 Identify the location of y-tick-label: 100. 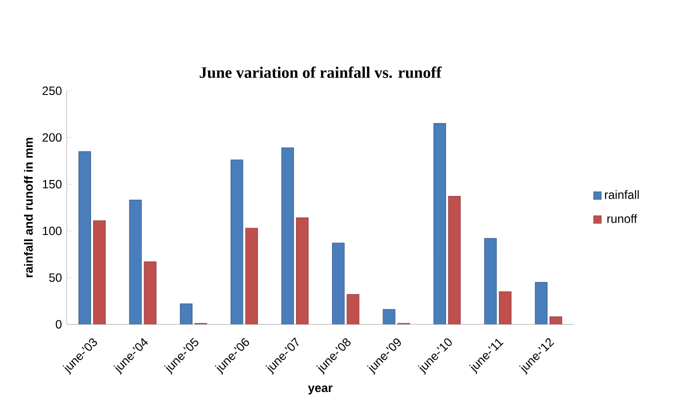
(52, 231).